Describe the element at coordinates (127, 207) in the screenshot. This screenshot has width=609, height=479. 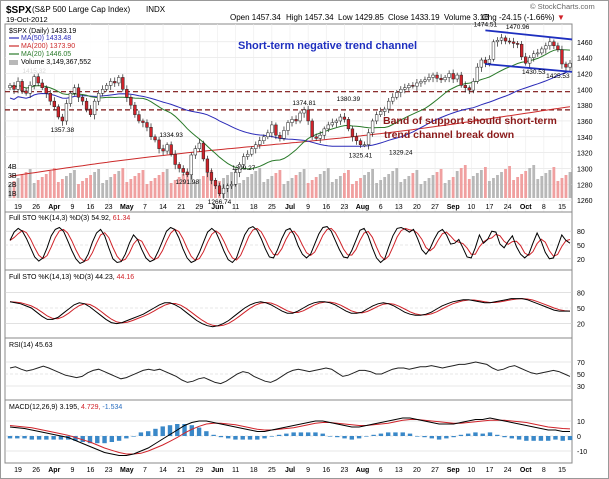
I see `price-x-tick-label: May` at that location.